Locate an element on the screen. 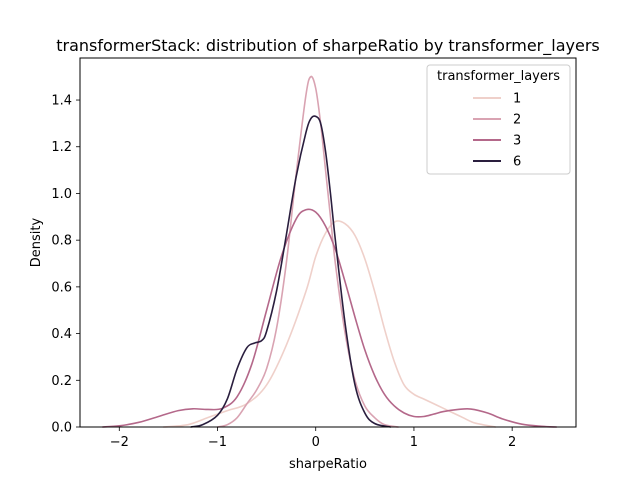 The width and height of the screenshot is (640, 480). y-tick-label: 0.8 is located at coordinates (61, 241).